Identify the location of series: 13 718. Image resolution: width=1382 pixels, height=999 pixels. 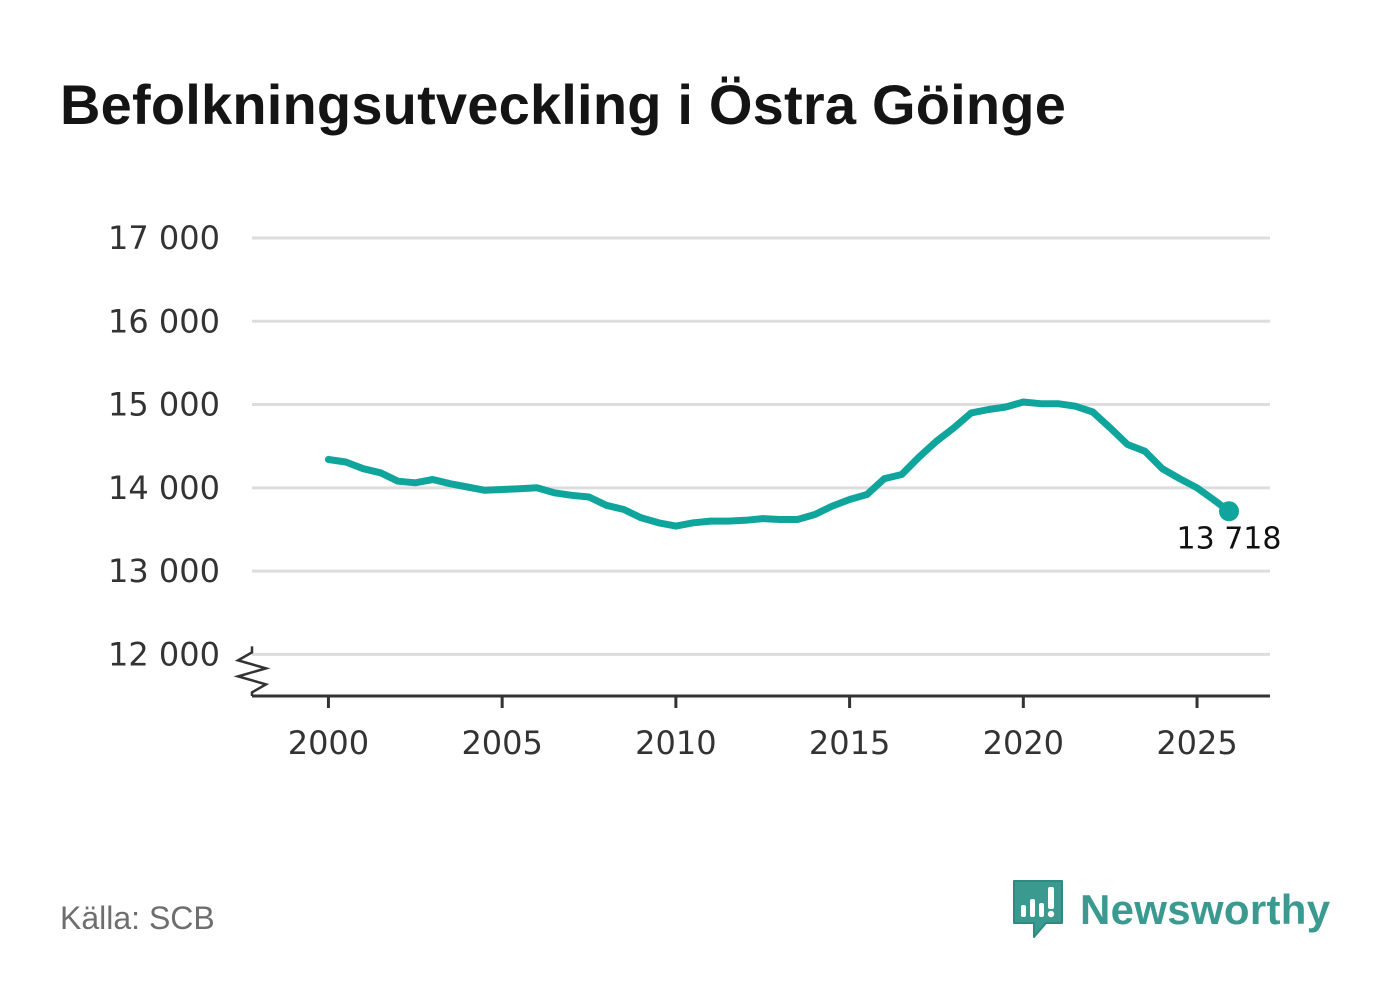
(803, 477).